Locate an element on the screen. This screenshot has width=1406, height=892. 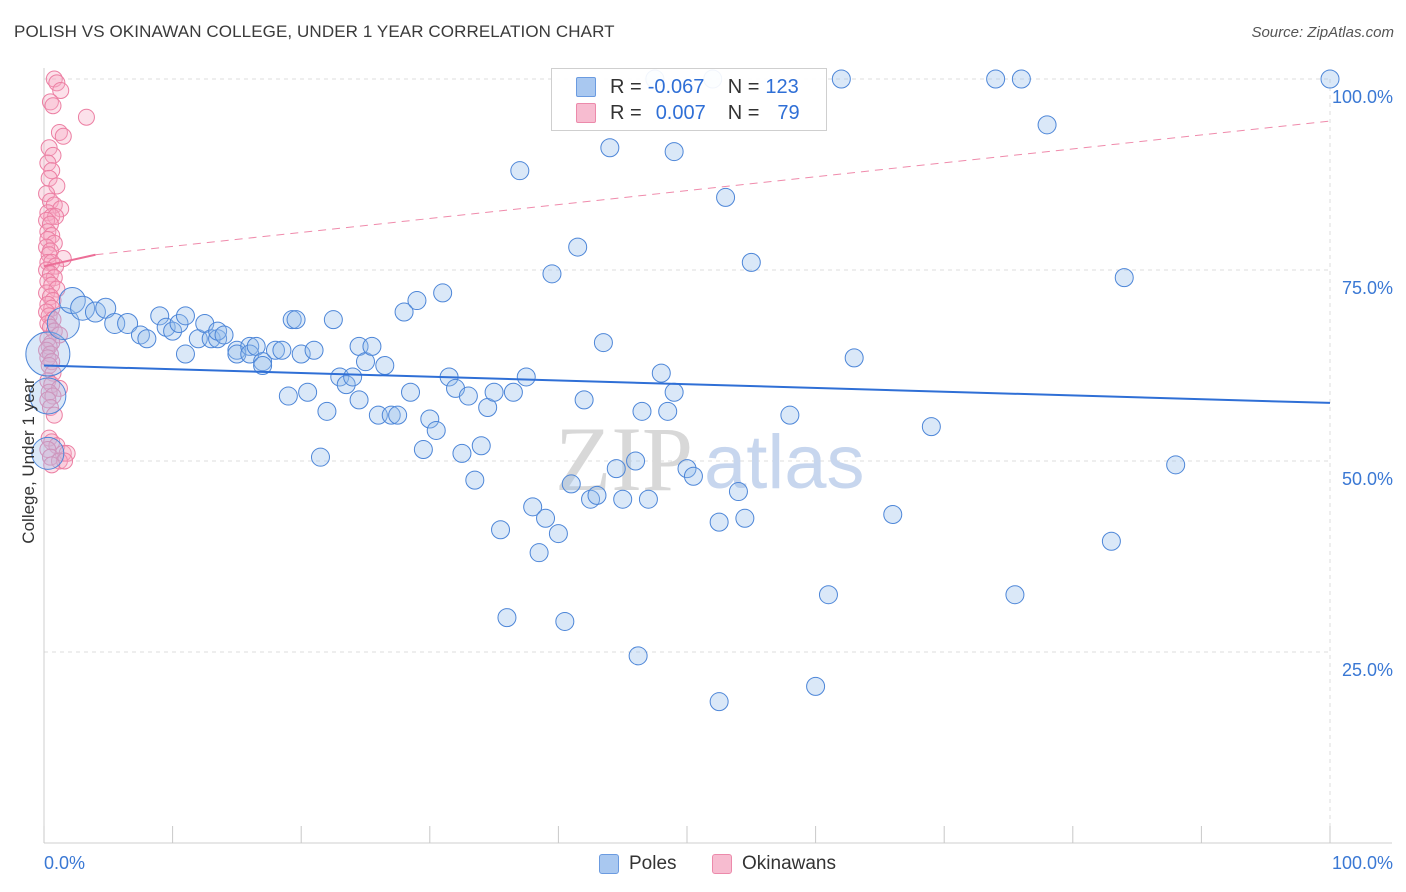
x-tick-label-min: 0.0% is located at coordinates (64, 863).